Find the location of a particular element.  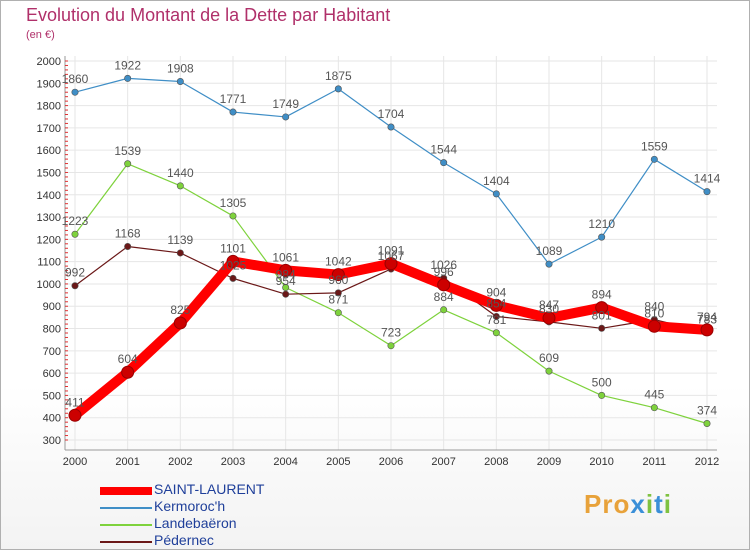

data-label: 794 is located at coordinates (707, 317).